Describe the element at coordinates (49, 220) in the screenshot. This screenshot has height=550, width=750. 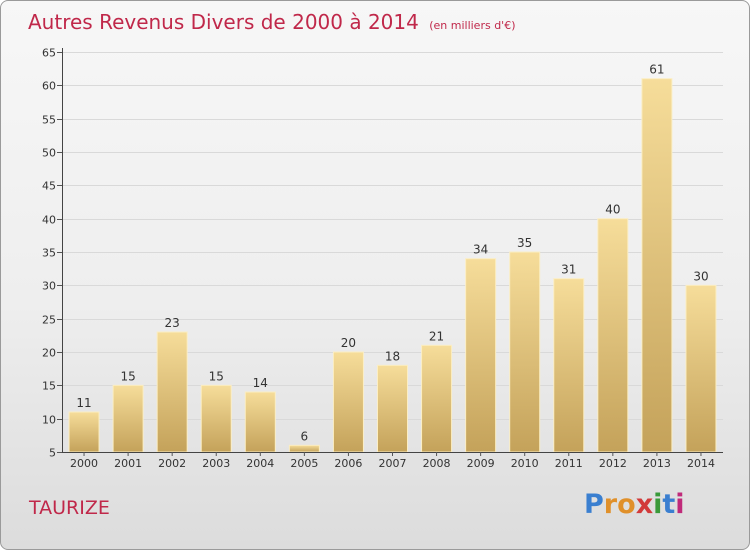
I see `y-tick-label: 40` at that location.